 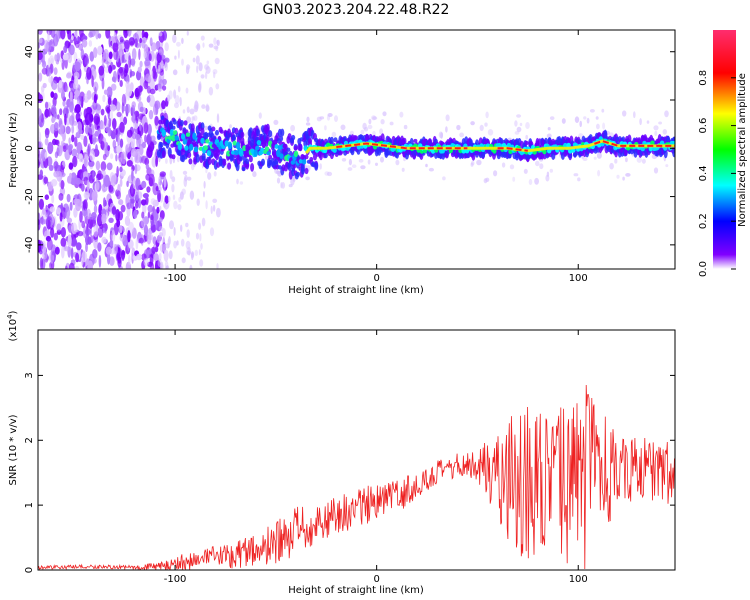 I want to click on x-tick-label: 100, so click(x=578, y=278).